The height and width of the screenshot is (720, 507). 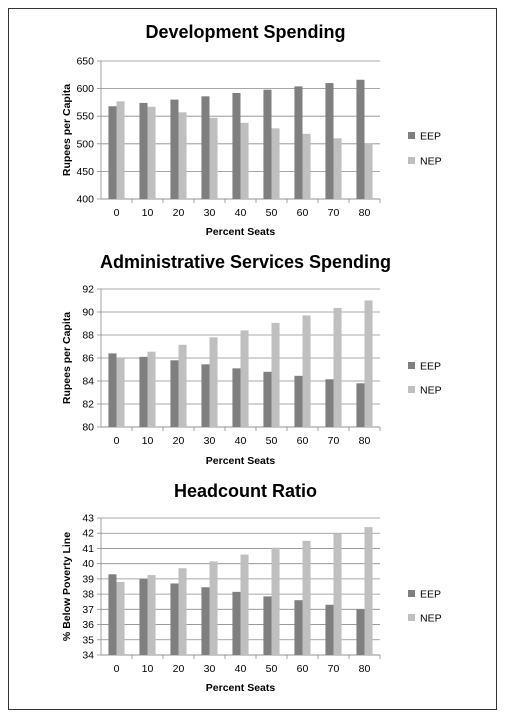 I want to click on y-tick-label: 43, so click(x=88, y=519).